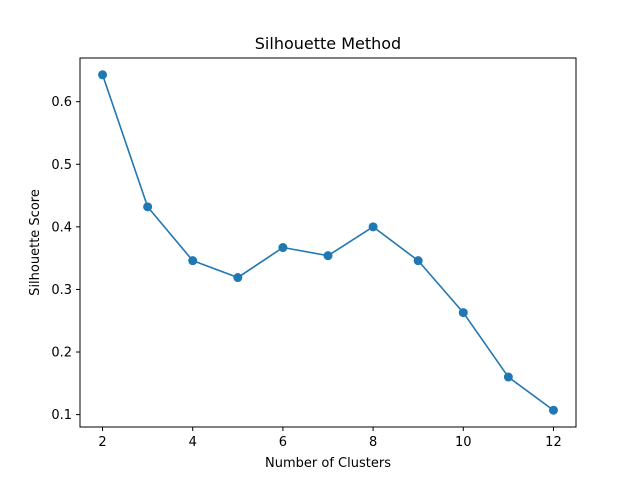 The height and width of the screenshot is (480, 640). Describe the element at coordinates (61, 415) in the screenshot. I see `y-tick-label: 0.1` at that location.